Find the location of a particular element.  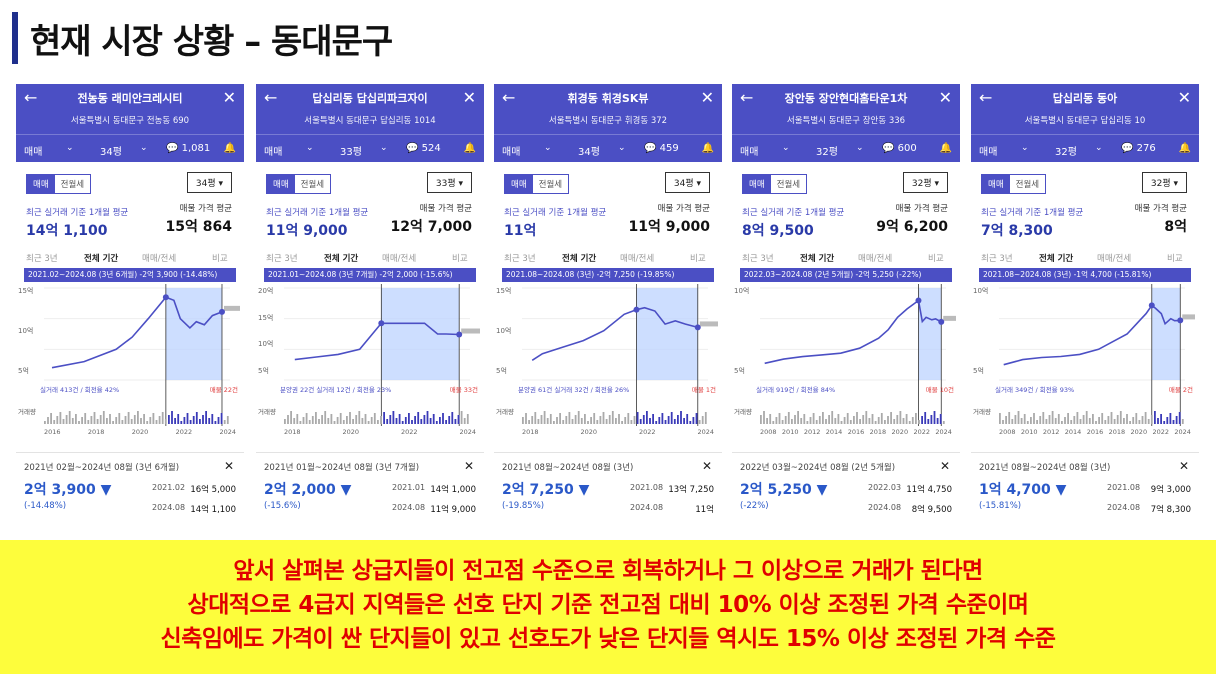

price-point is located at coordinates (381, 323).